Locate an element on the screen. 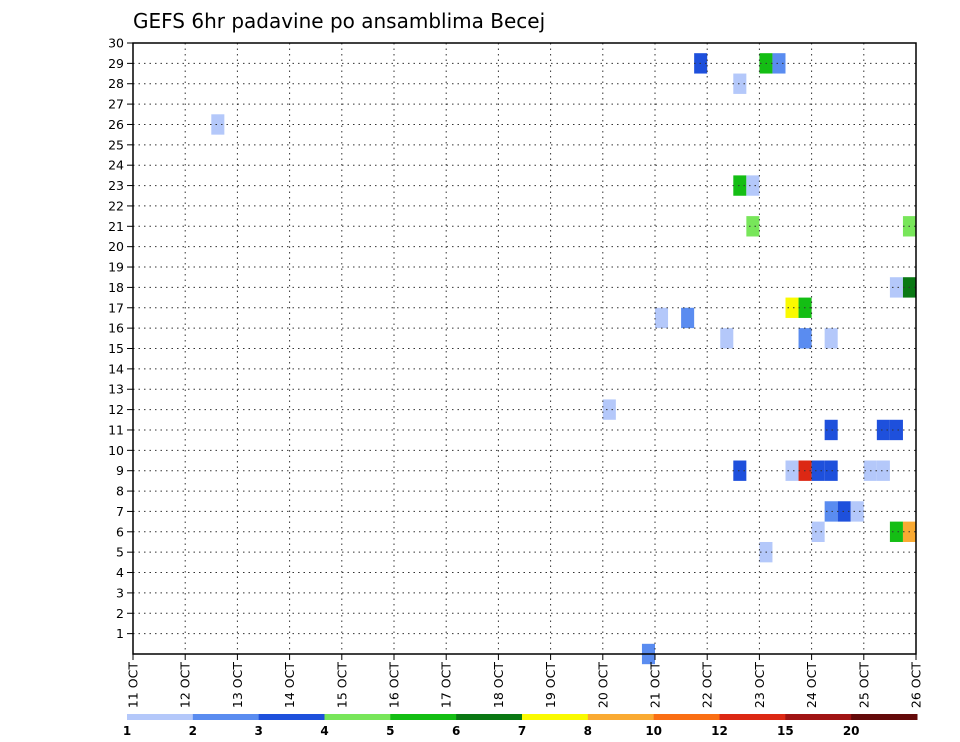  colorbar-label: 5 is located at coordinates (390, 731).